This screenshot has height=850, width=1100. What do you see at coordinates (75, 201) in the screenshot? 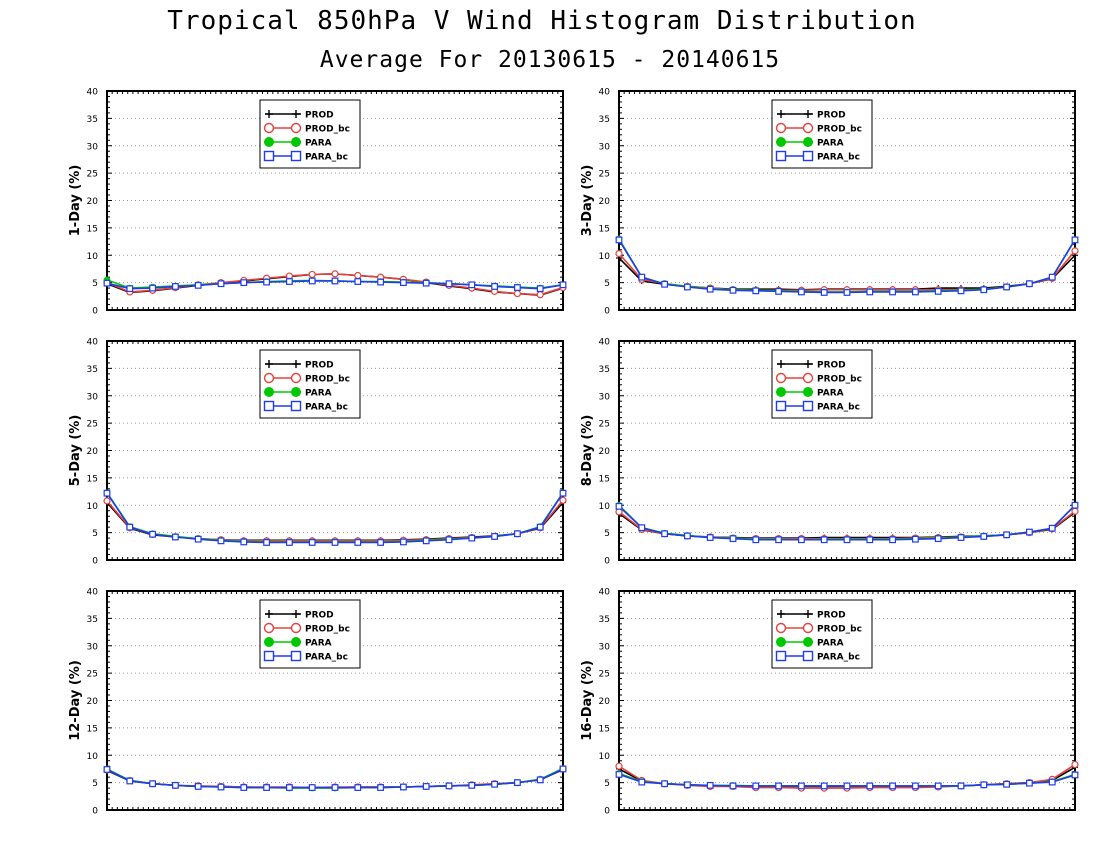
I see `y-axis-label: 1-Day (%)` at bounding box center [75, 201].